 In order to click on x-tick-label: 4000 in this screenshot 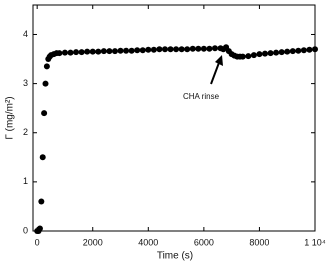, I will do `click(148, 242)`.